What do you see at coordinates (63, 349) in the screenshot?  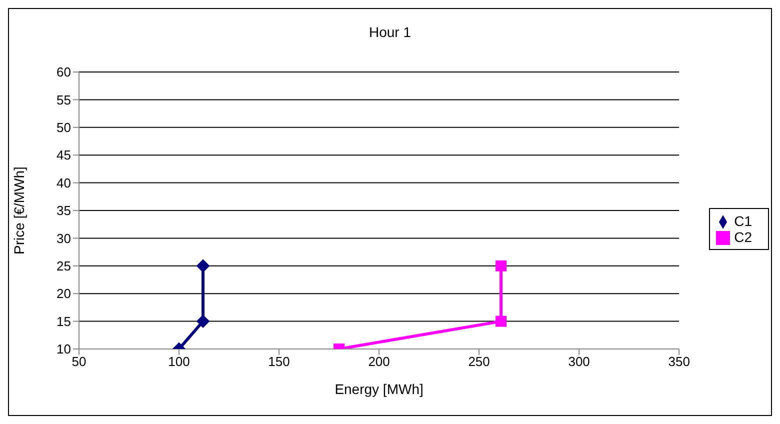 I see `y-tick-label: 10` at bounding box center [63, 349].